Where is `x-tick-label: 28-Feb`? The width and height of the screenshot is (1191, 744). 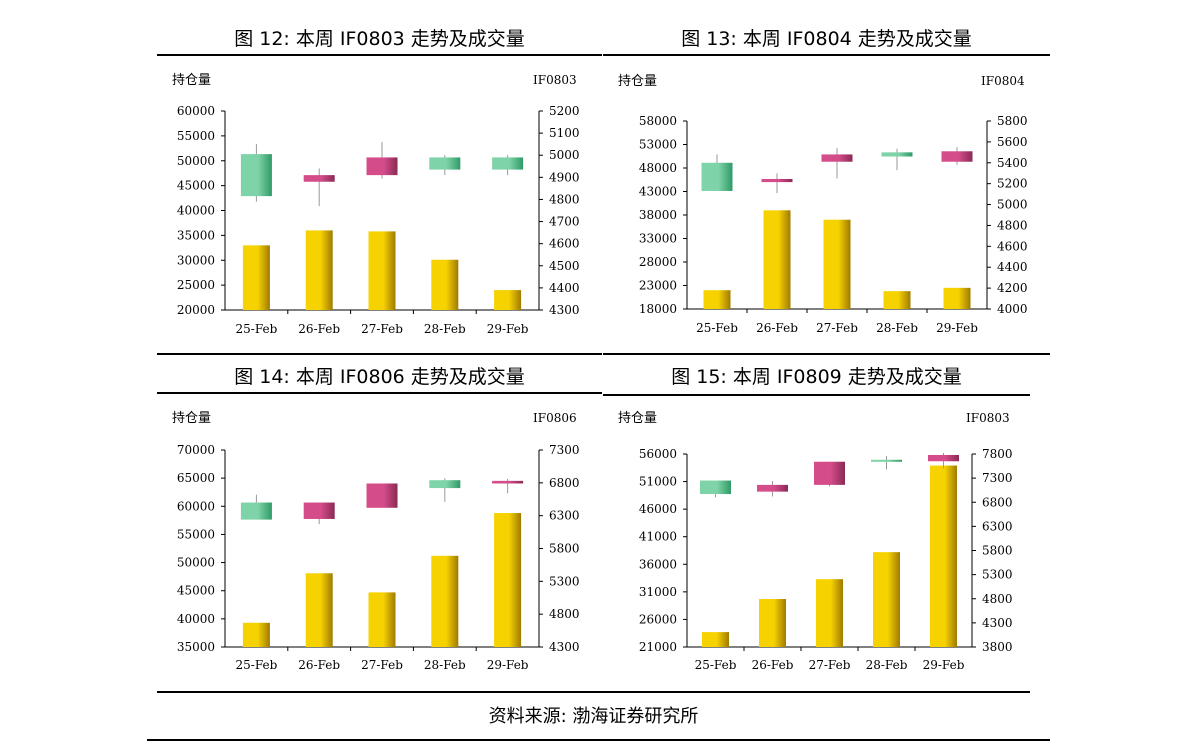
x-tick-label: 28-Feb is located at coordinates (887, 665).